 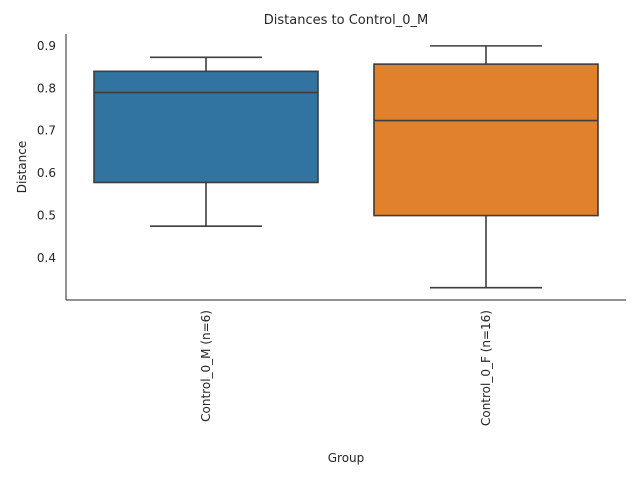 I want to click on y-tick-label: 0.7, so click(x=46, y=131).